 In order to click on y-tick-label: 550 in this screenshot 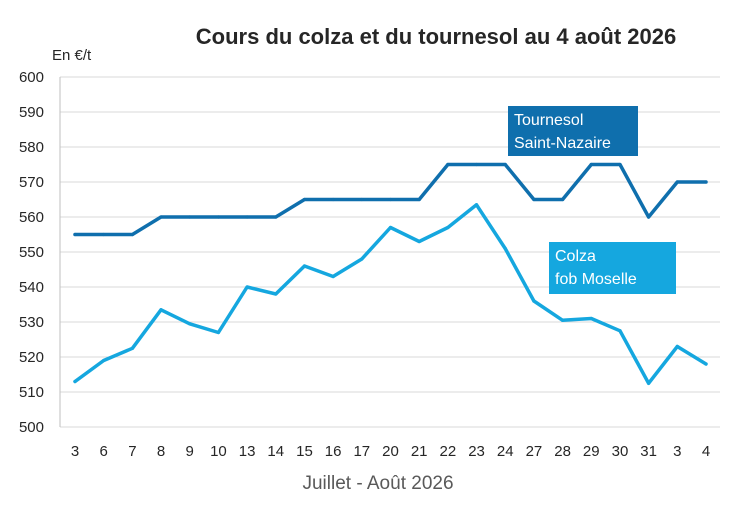, I will do `click(31, 252)`.